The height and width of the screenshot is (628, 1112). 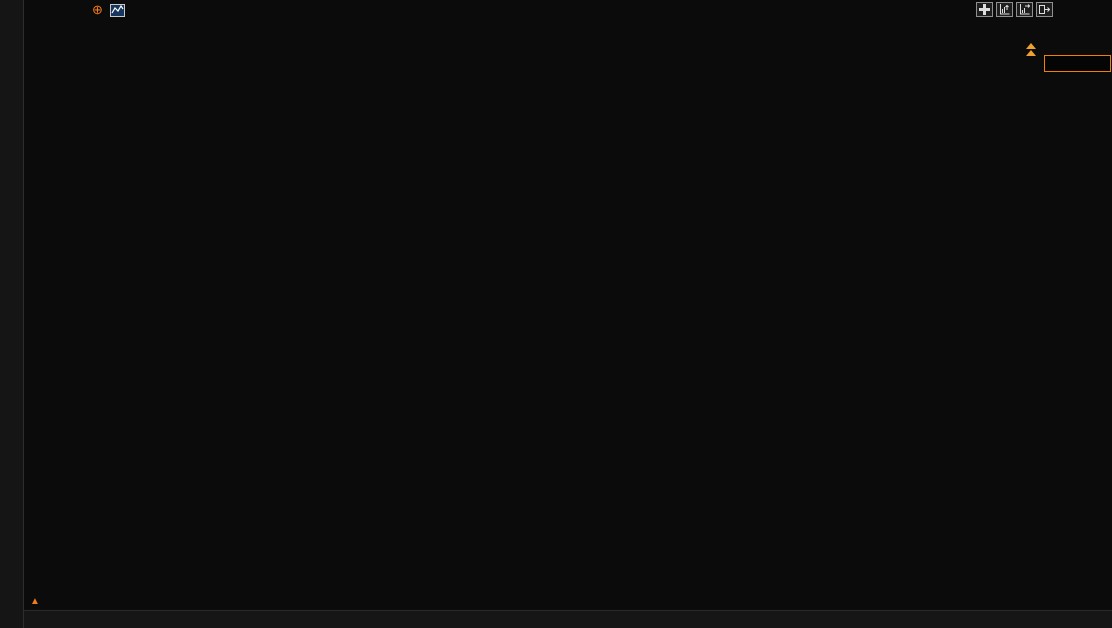 I want to click on chevron-up-icon: ▲, so click(x=35, y=601).